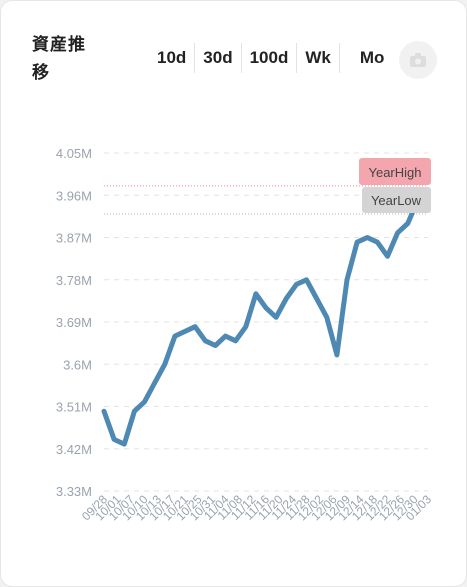 The height and width of the screenshot is (587, 467). Describe the element at coordinates (372, 57) in the screenshot. I see `tab-mo: Mo` at that location.